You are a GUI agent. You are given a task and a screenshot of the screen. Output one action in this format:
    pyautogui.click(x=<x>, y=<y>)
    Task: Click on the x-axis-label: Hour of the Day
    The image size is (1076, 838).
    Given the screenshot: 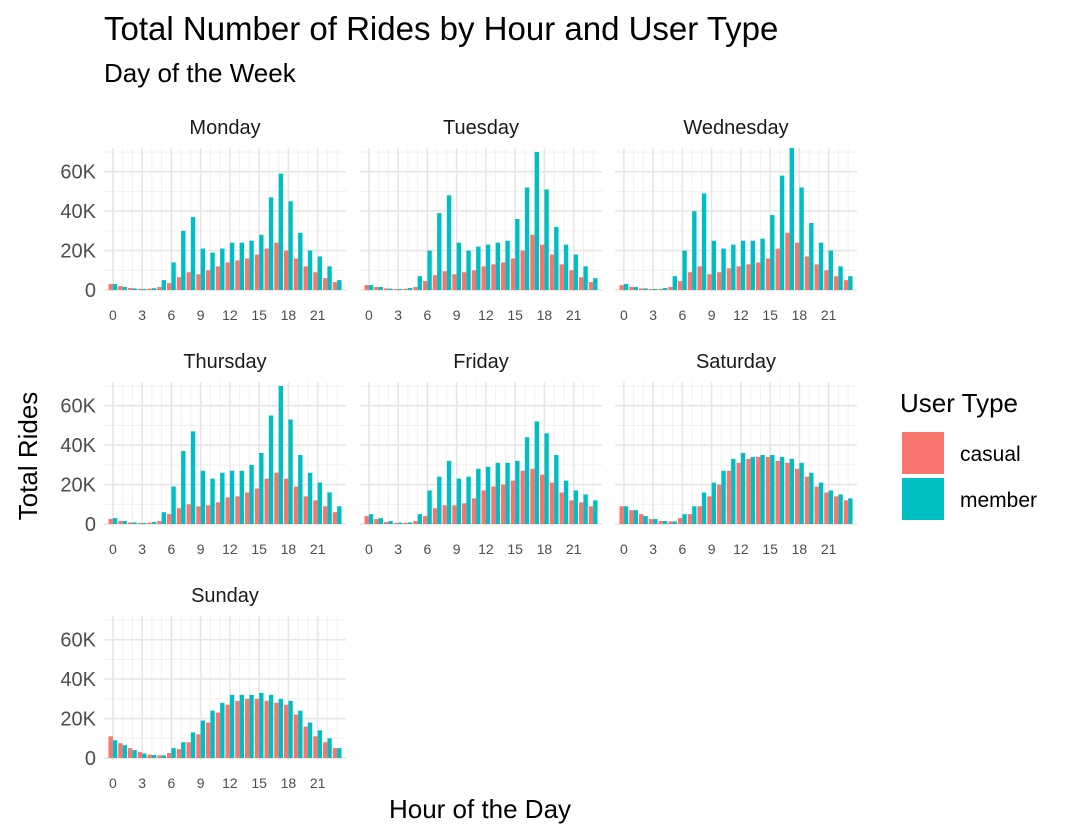 What is the action you would take?
    pyautogui.click(x=480, y=809)
    